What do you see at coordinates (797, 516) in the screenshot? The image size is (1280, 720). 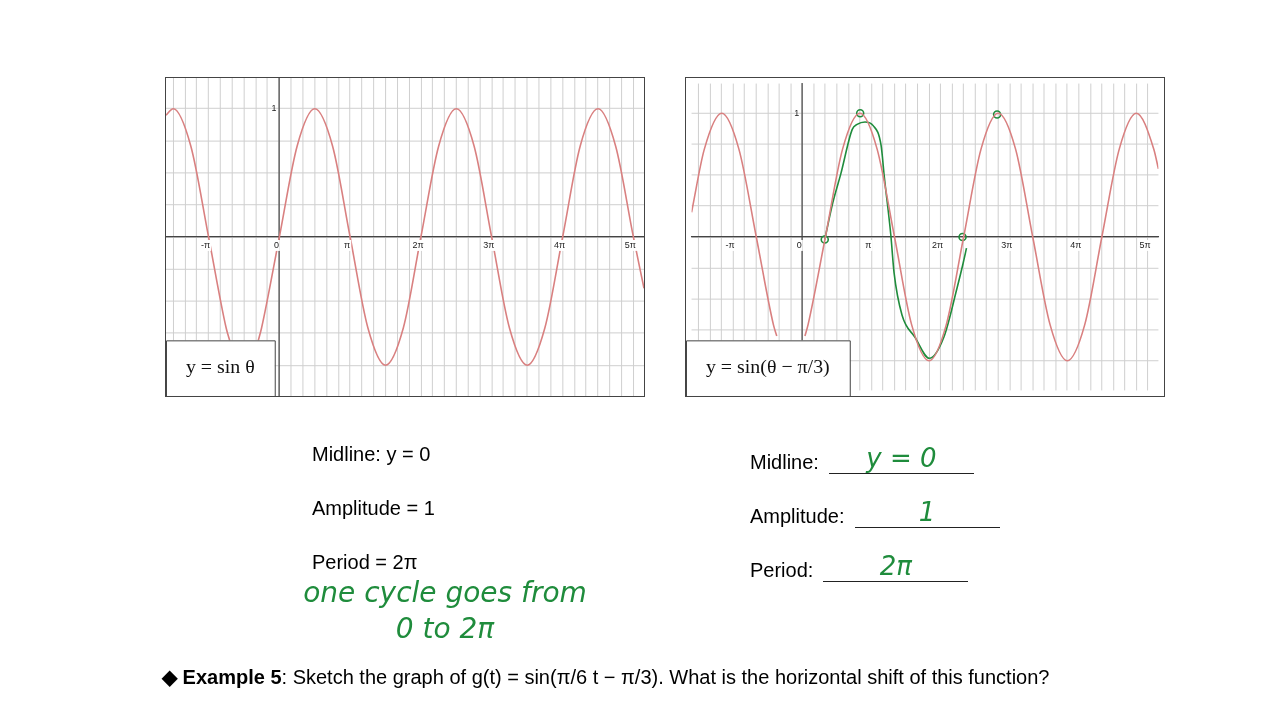 I see `text: Amplitude:` at bounding box center [797, 516].